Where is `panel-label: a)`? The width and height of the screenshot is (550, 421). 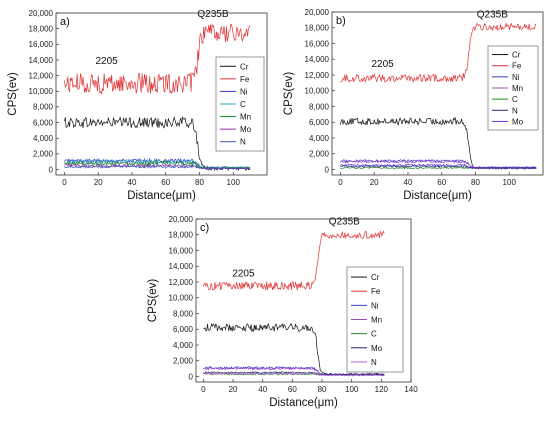
panel-label: a) is located at coordinates (65, 22).